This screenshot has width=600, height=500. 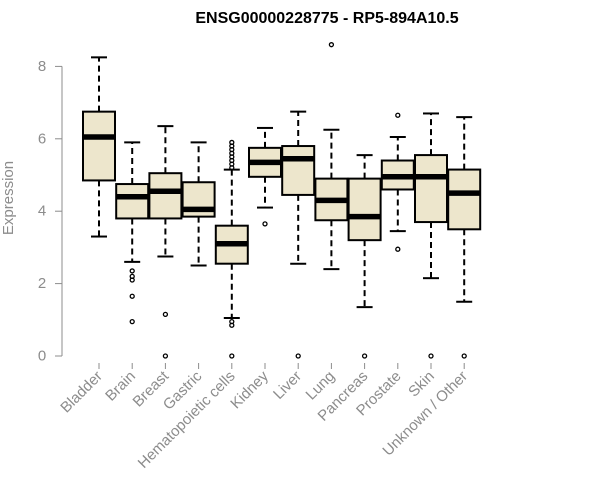 What do you see at coordinates (464, 237) in the screenshot?
I see `box-unknown-other` at bounding box center [464, 237].